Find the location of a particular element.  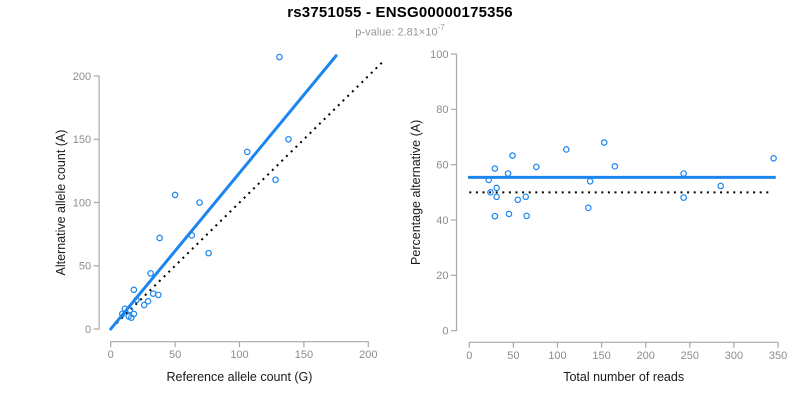

y-axis-label: Alternative allele count (A) is located at coordinates (61, 203).